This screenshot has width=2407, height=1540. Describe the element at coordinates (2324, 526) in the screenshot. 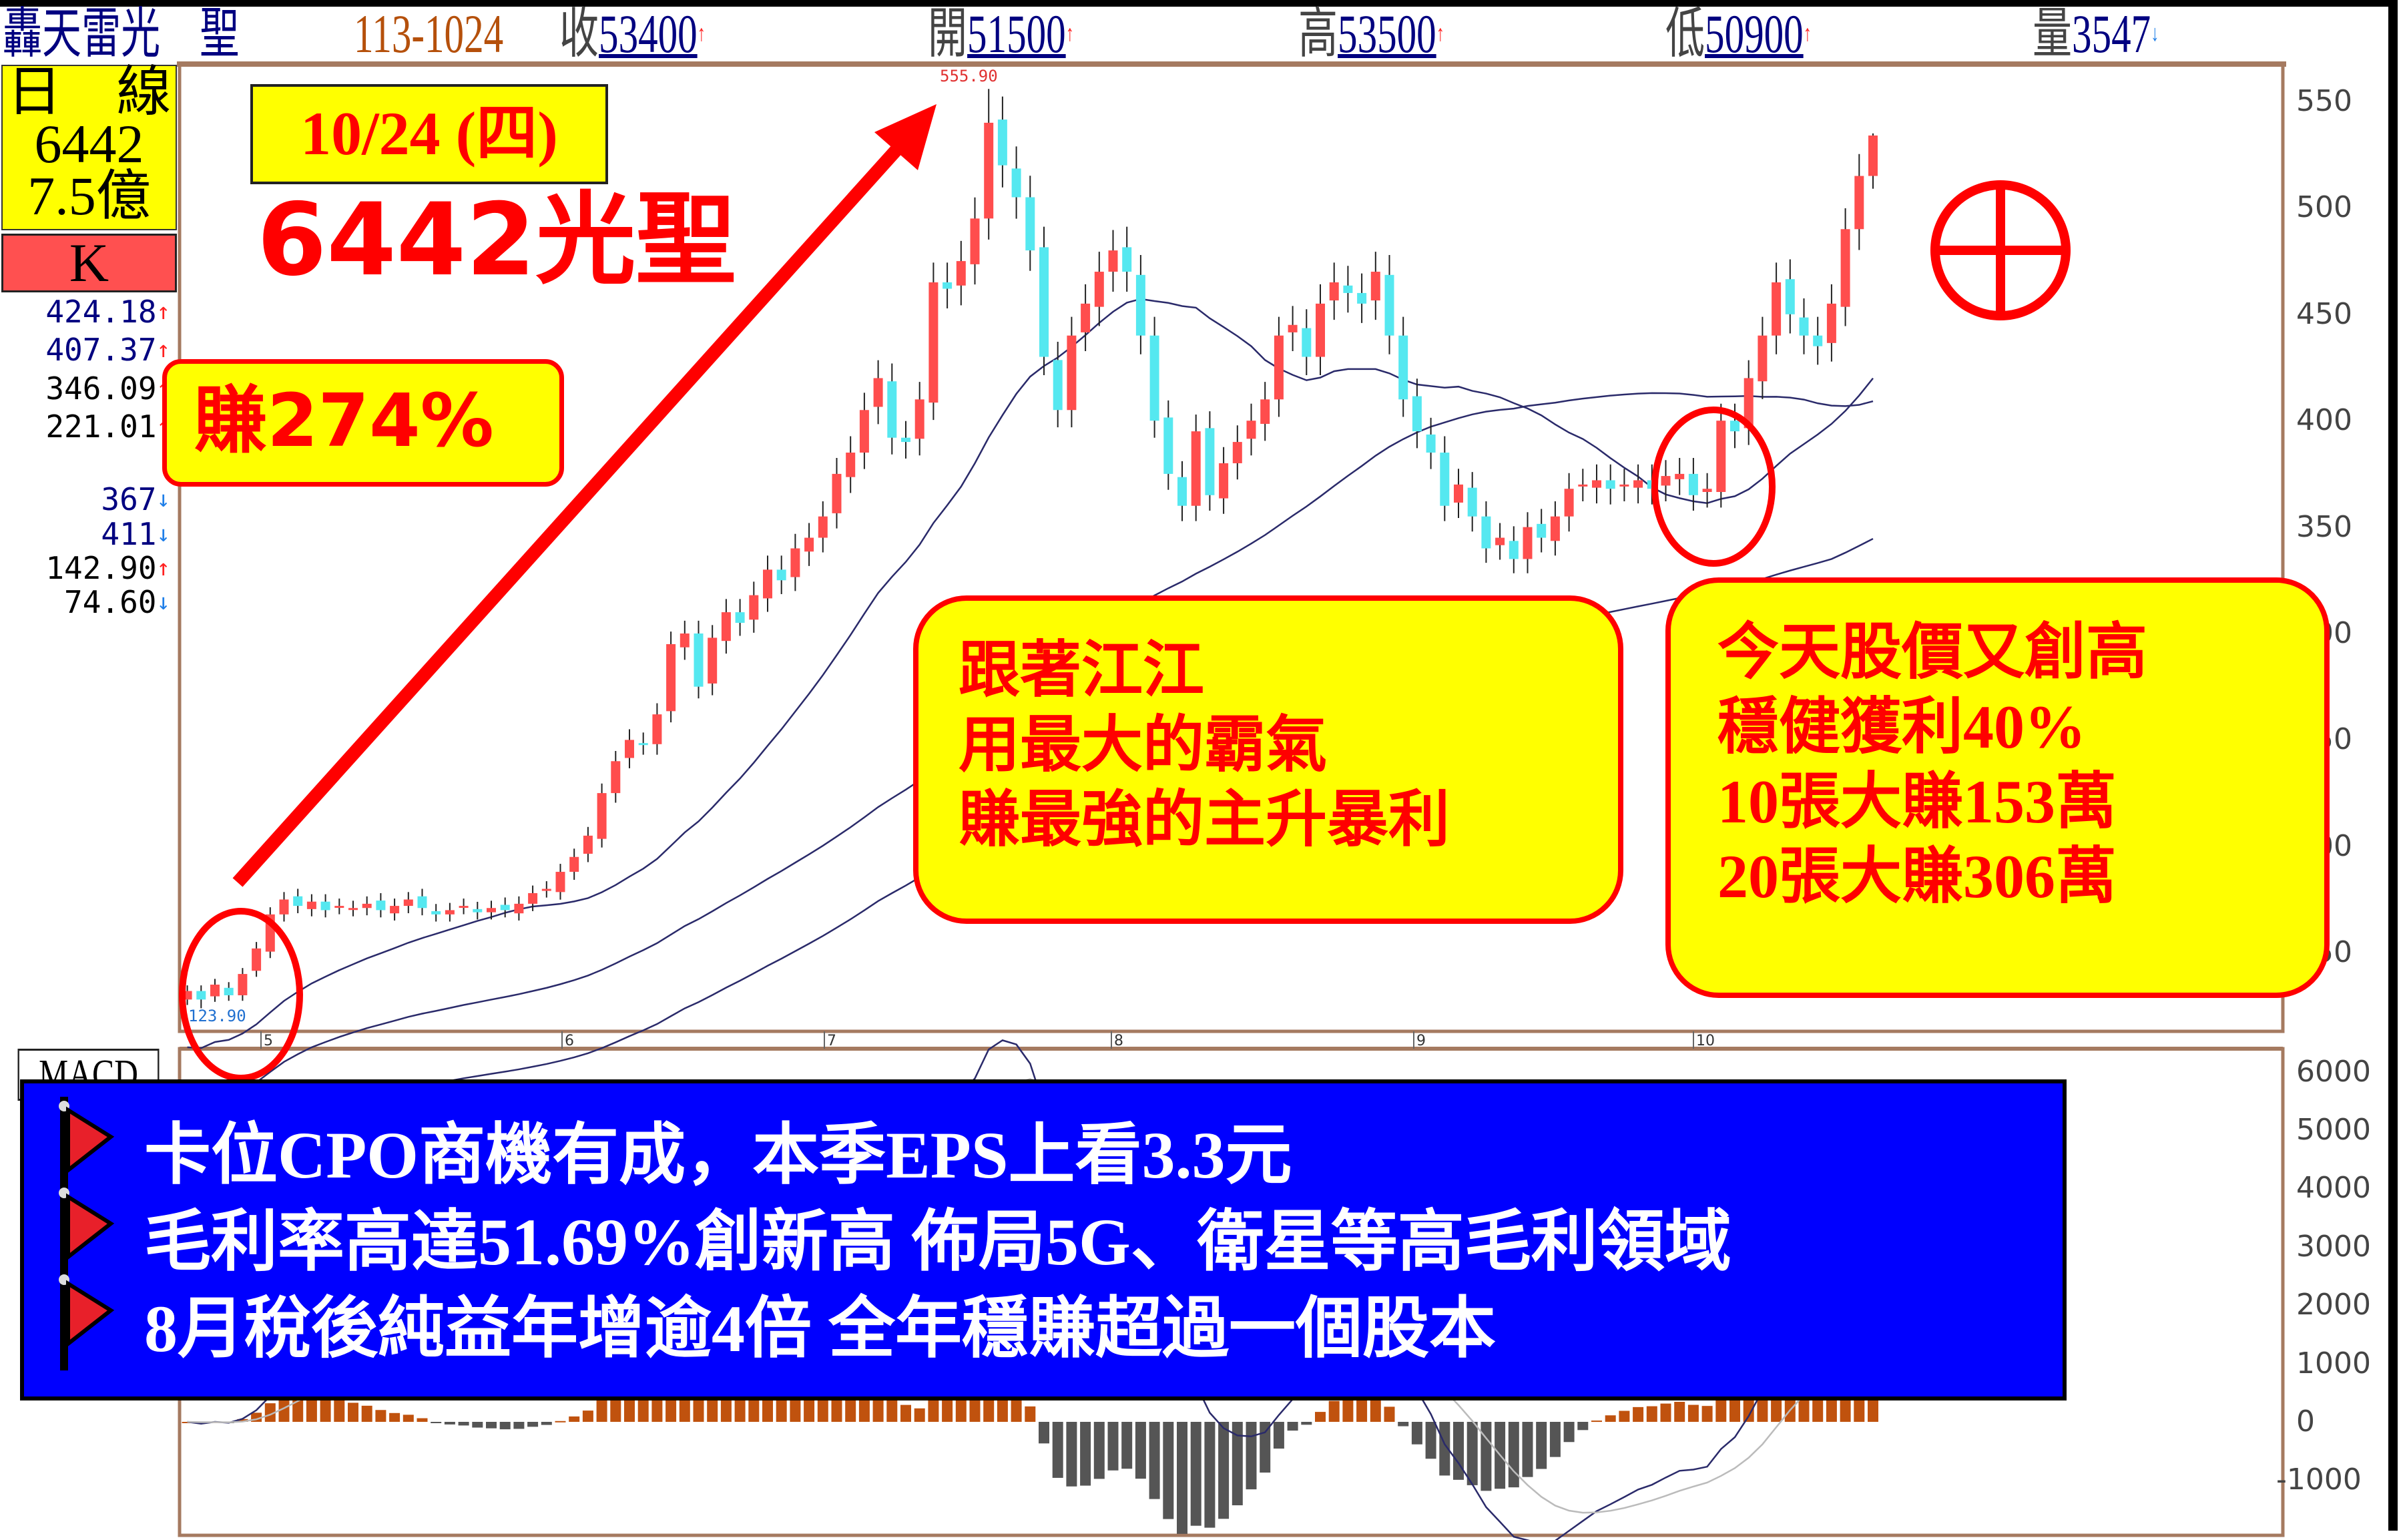

I see `price-tick-label: 350` at that location.